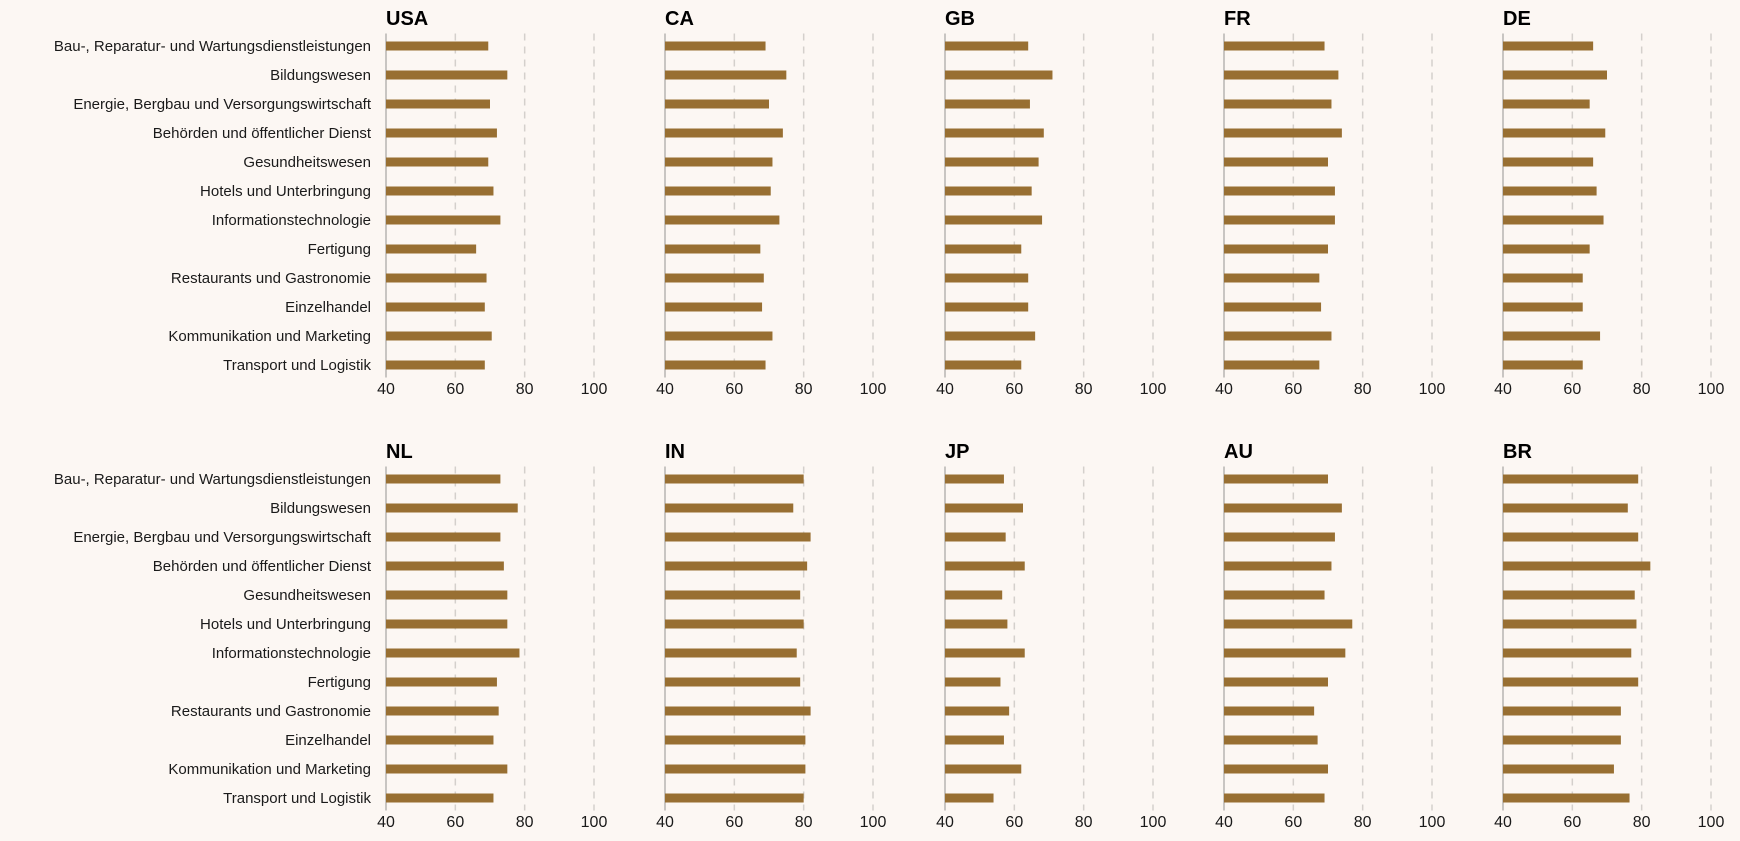 This screenshot has width=1740, height=841. I want to click on panel-title: IN, so click(675, 452).